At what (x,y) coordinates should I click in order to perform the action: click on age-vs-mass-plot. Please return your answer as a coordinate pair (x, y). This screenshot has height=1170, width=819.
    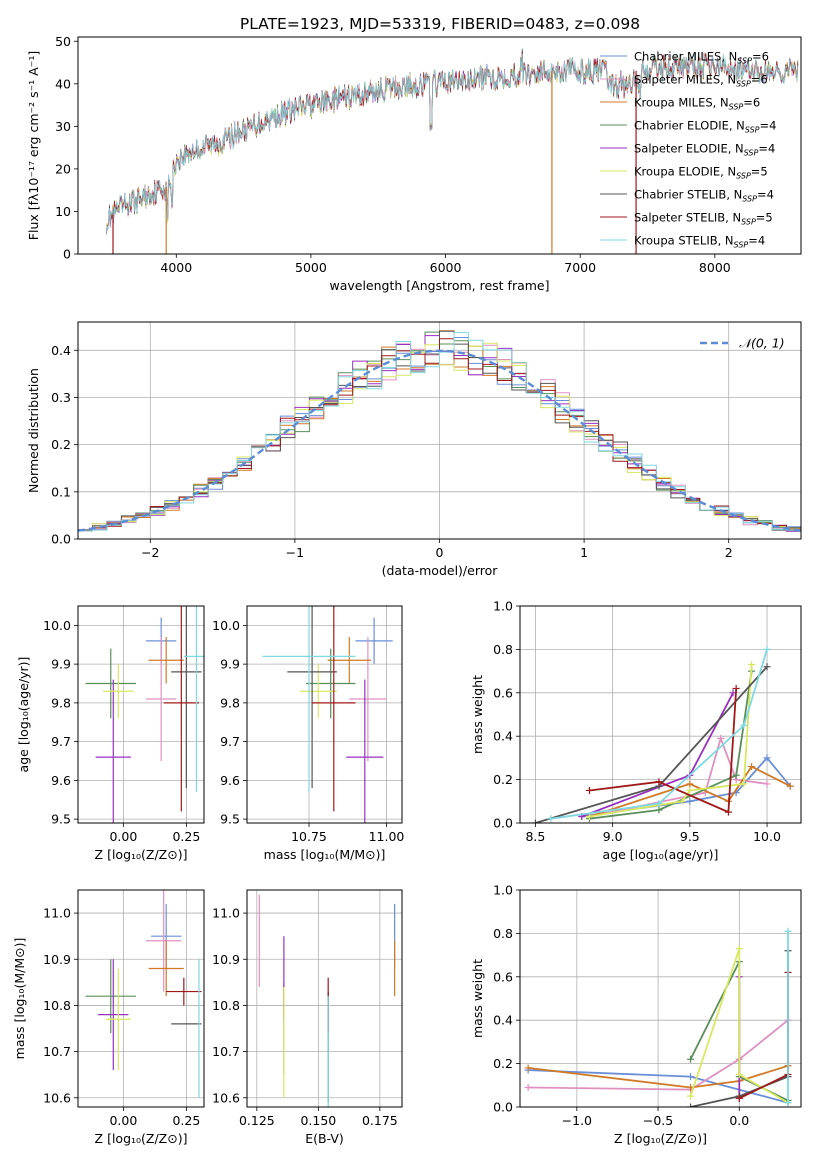
    Looking at the image, I should click on (327, 714).